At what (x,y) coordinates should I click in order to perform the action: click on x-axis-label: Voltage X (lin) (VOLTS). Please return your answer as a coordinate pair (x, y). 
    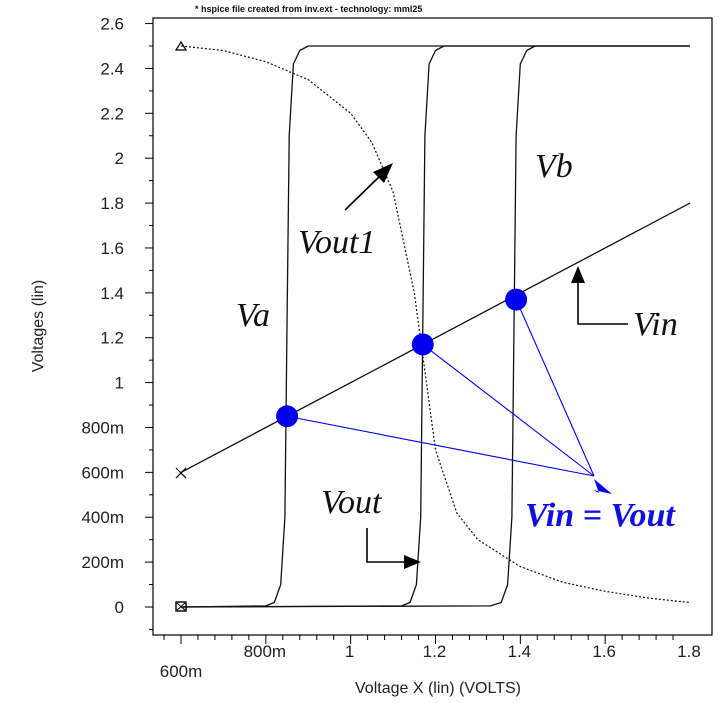
    Looking at the image, I should click on (438, 688).